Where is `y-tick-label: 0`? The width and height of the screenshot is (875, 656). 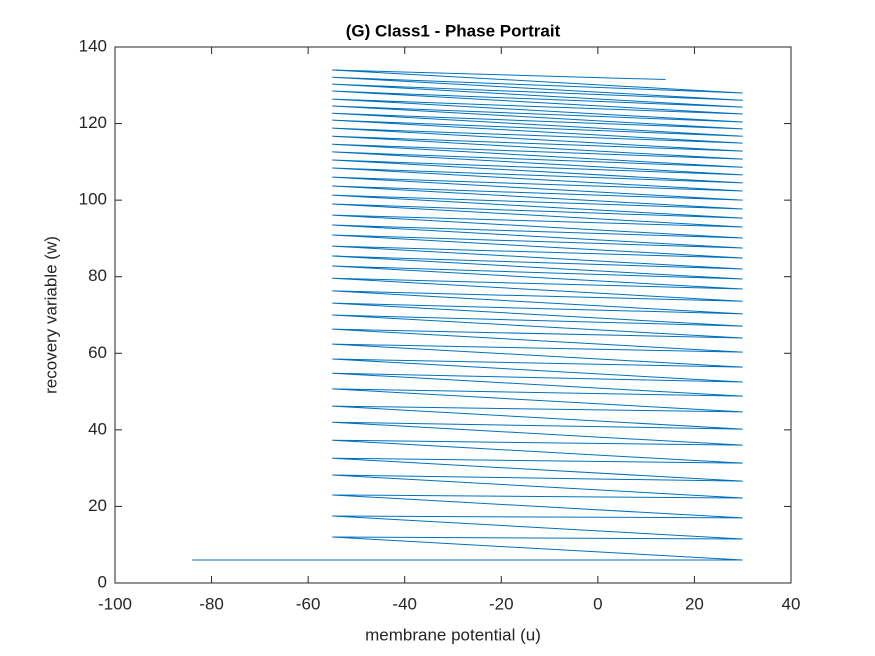 y-tick-label: 0 is located at coordinates (102, 581).